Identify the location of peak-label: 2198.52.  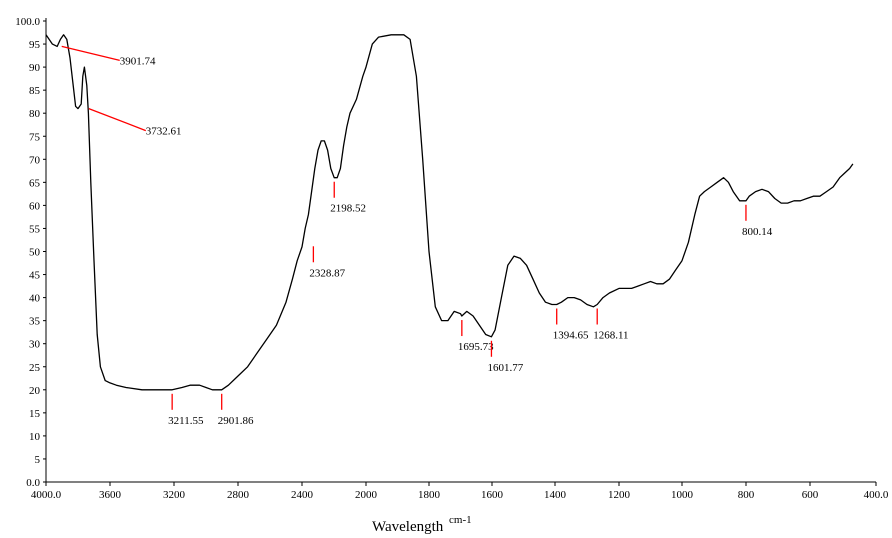
(348, 209).